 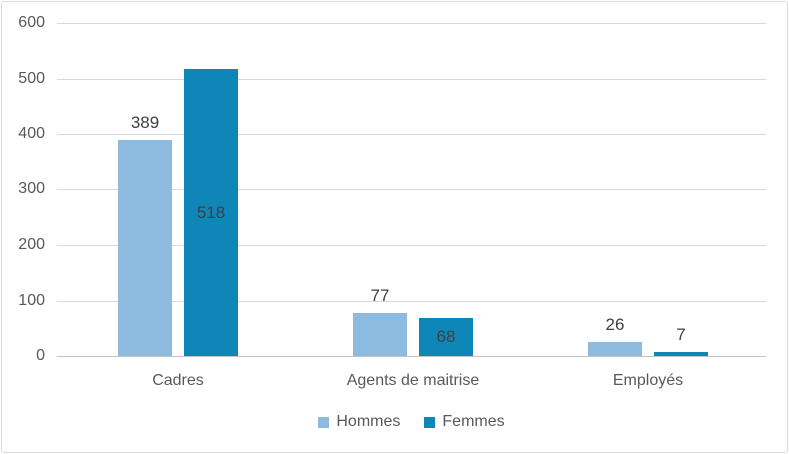 What do you see at coordinates (178, 380) in the screenshot?
I see `category-label-0: Cadres` at bounding box center [178, 380].